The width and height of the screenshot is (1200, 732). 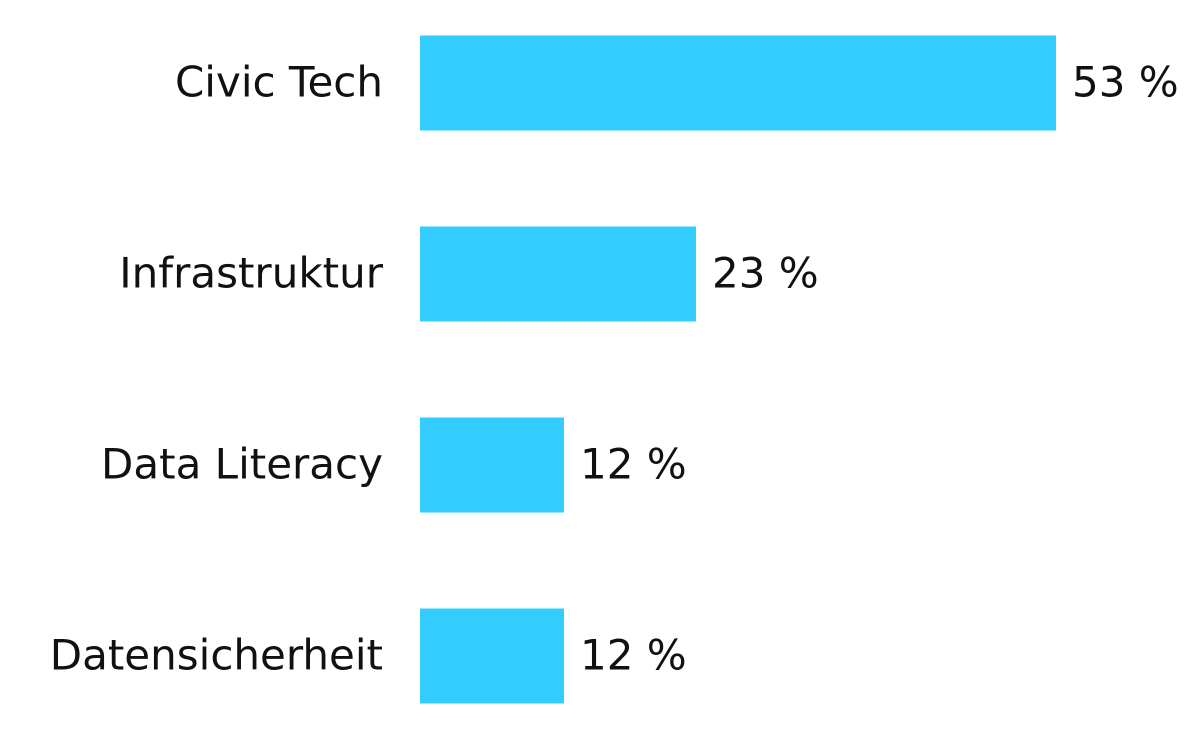 I want to click on value-label: 53 %, so click(x=1125, y=82).